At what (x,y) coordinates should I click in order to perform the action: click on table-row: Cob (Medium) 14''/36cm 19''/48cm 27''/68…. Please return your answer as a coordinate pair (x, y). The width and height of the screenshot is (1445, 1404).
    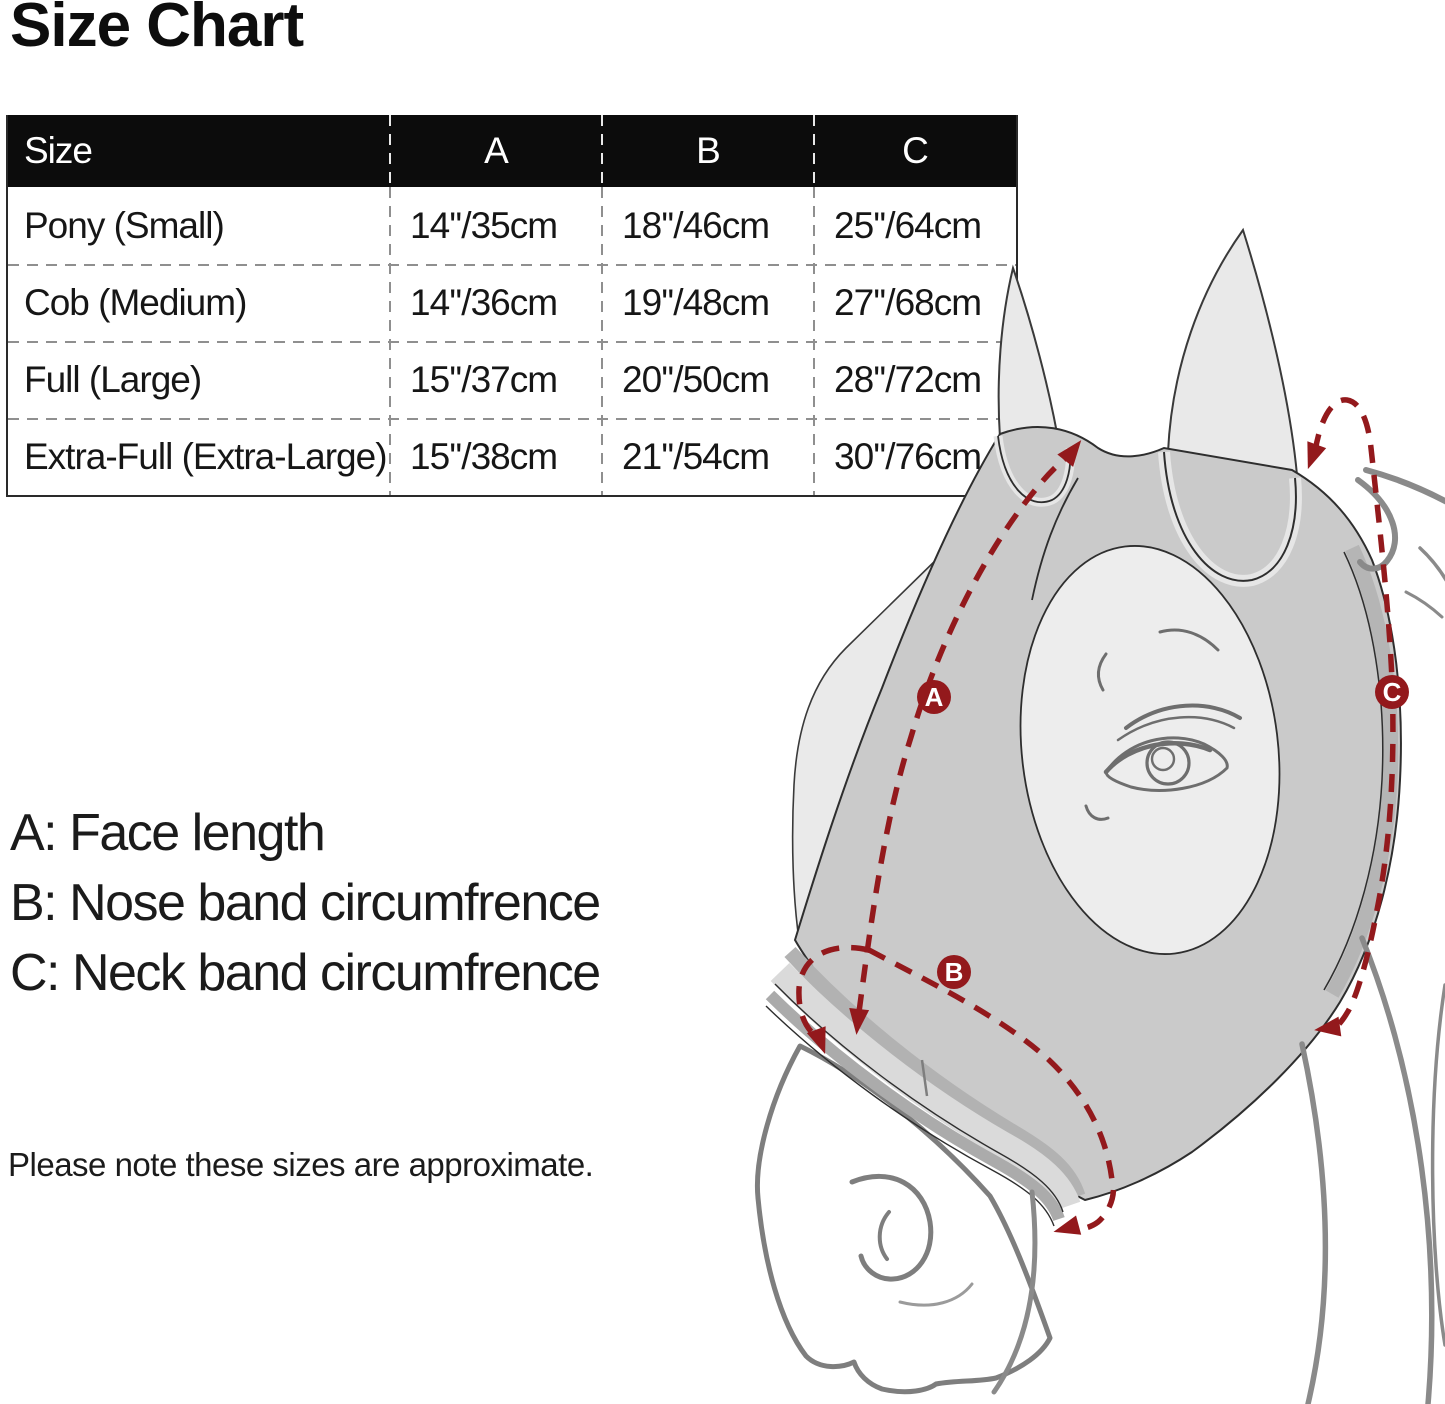
    Looking at the image, I should click on (512, 302).